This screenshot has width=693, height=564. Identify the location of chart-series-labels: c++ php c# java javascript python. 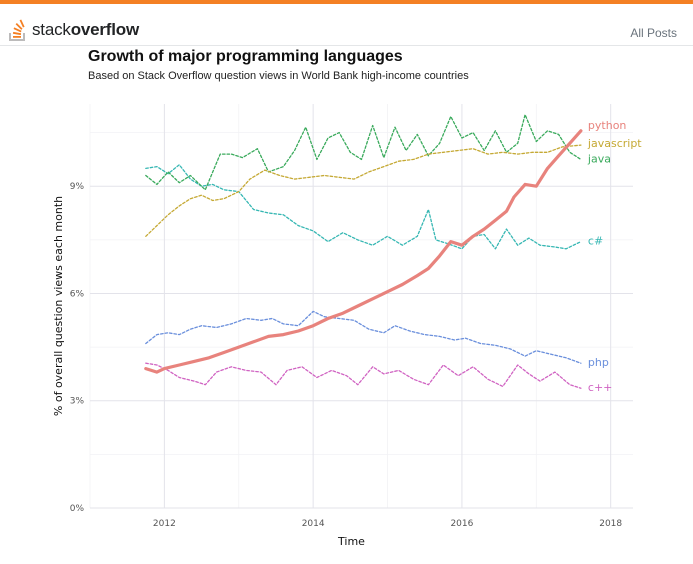
(614, 256).